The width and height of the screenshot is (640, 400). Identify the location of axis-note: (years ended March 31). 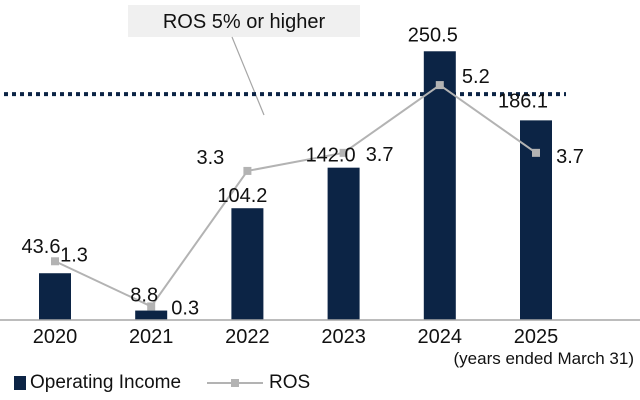
(544, 358).